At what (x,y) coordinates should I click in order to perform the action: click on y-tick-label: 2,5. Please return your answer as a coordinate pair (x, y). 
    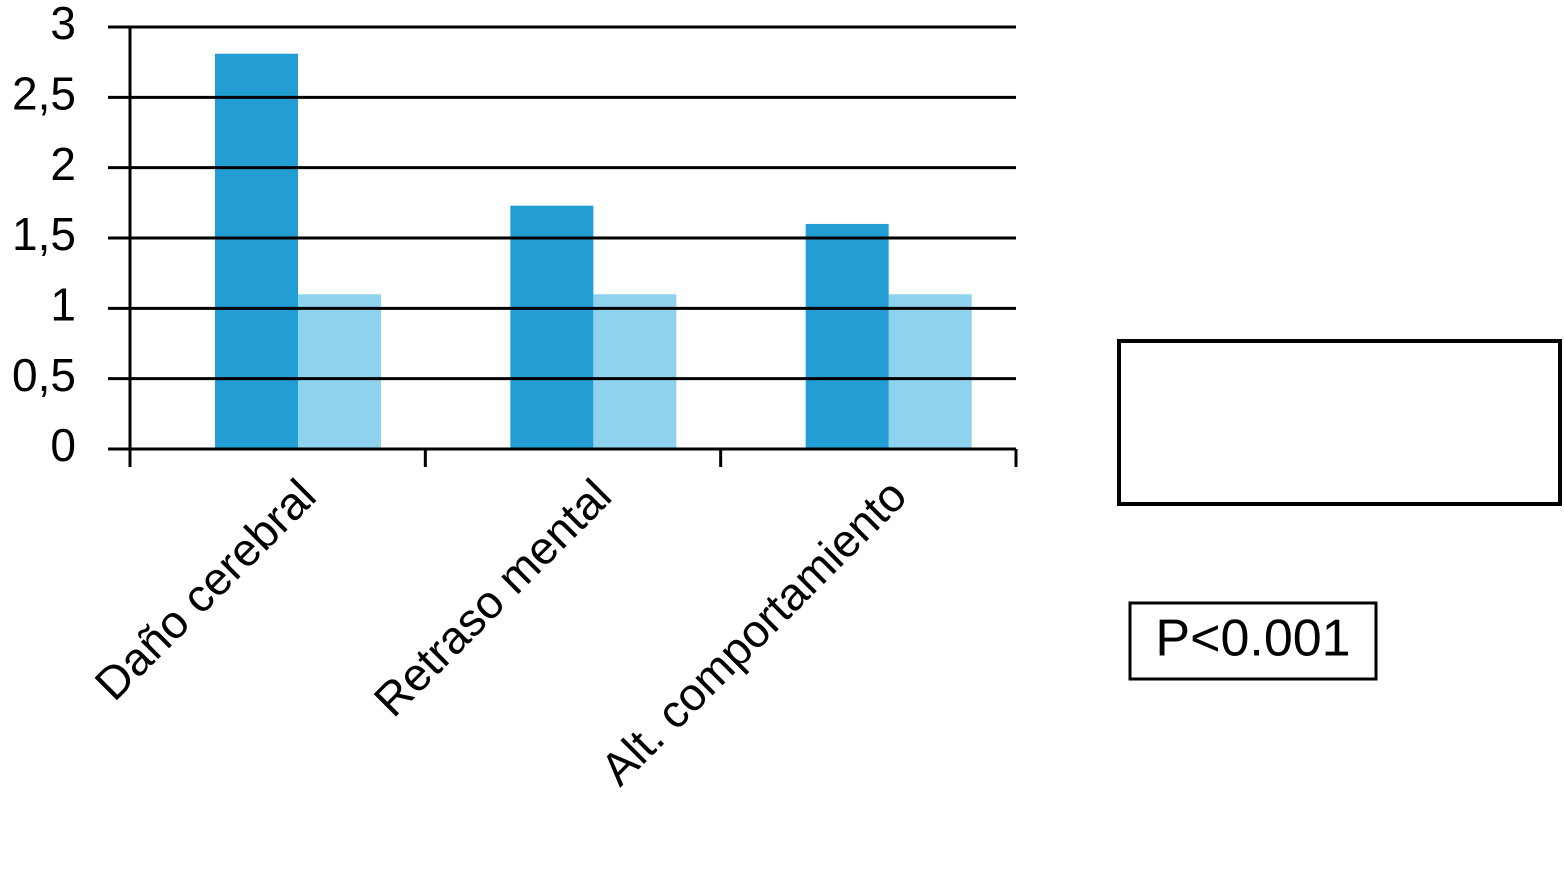
    Looking at the image, I should click on (44, 93).